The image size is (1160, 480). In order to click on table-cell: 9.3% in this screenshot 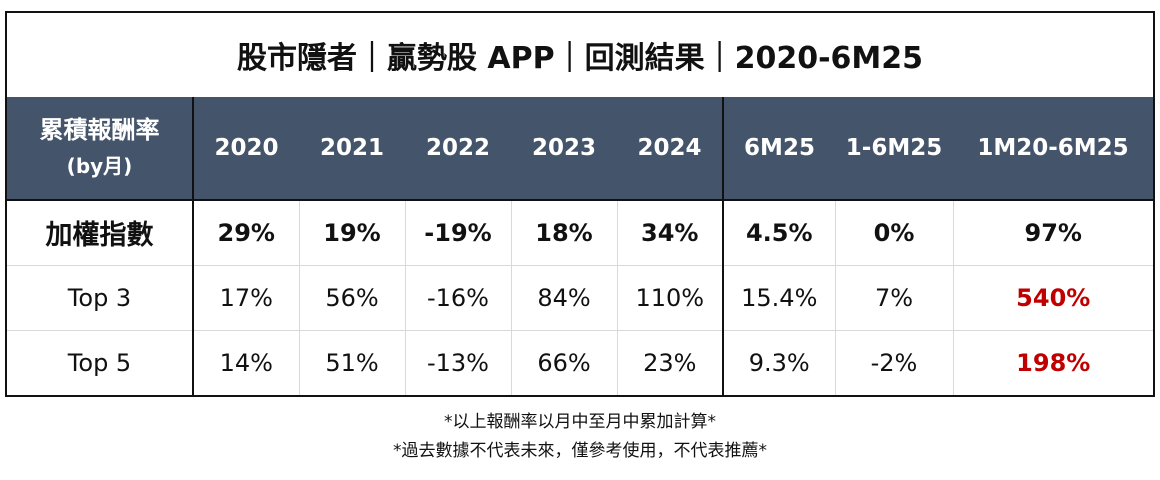, I will do `click(778, 362)`.